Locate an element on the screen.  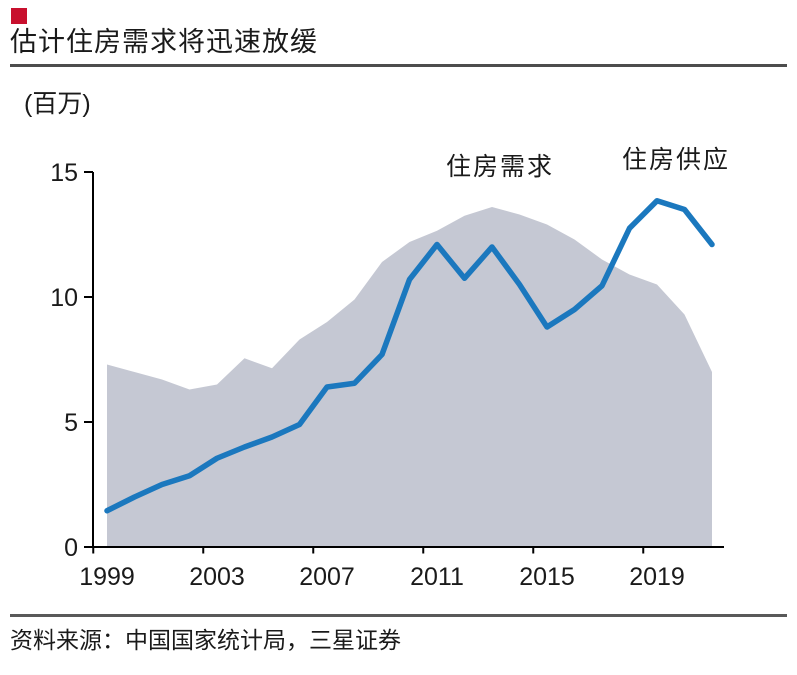
x-tick-label: 2011 is located at coordinates (437, 577).